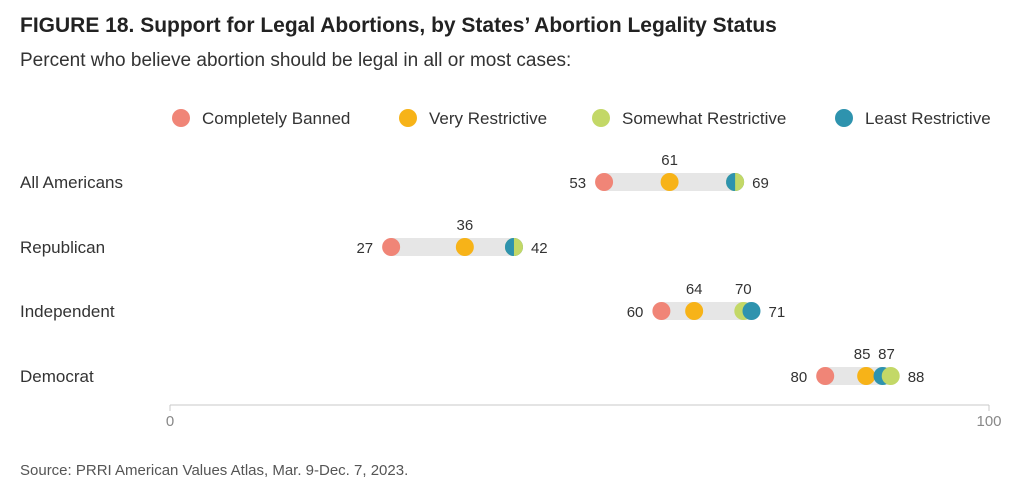 The width and height of the screenshot is (1024, 500). I want to click on dot-least-restrictive-independent, so click(751, 311).